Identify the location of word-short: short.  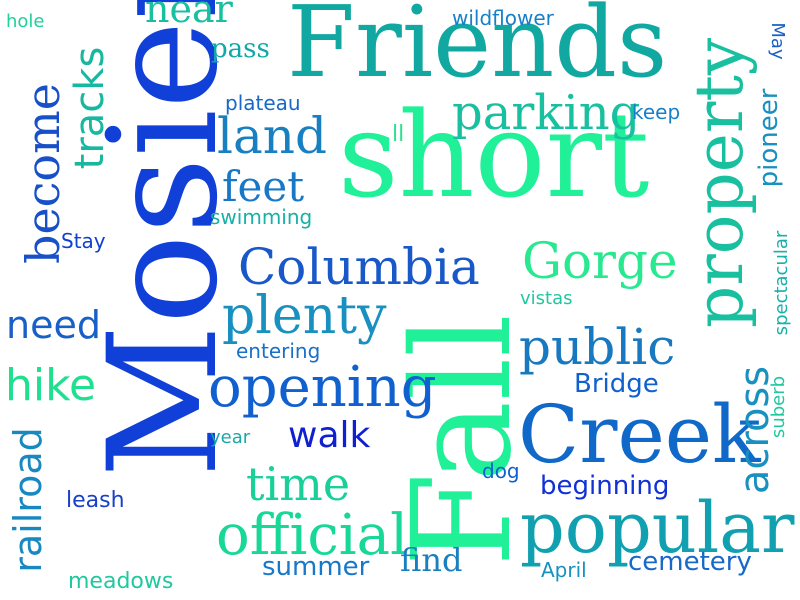
(494, 155).